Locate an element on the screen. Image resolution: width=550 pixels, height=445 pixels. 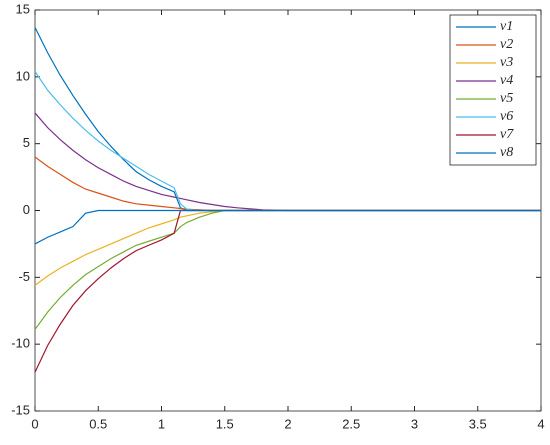
legend-label: v8 is located at coordinates (506, 152).